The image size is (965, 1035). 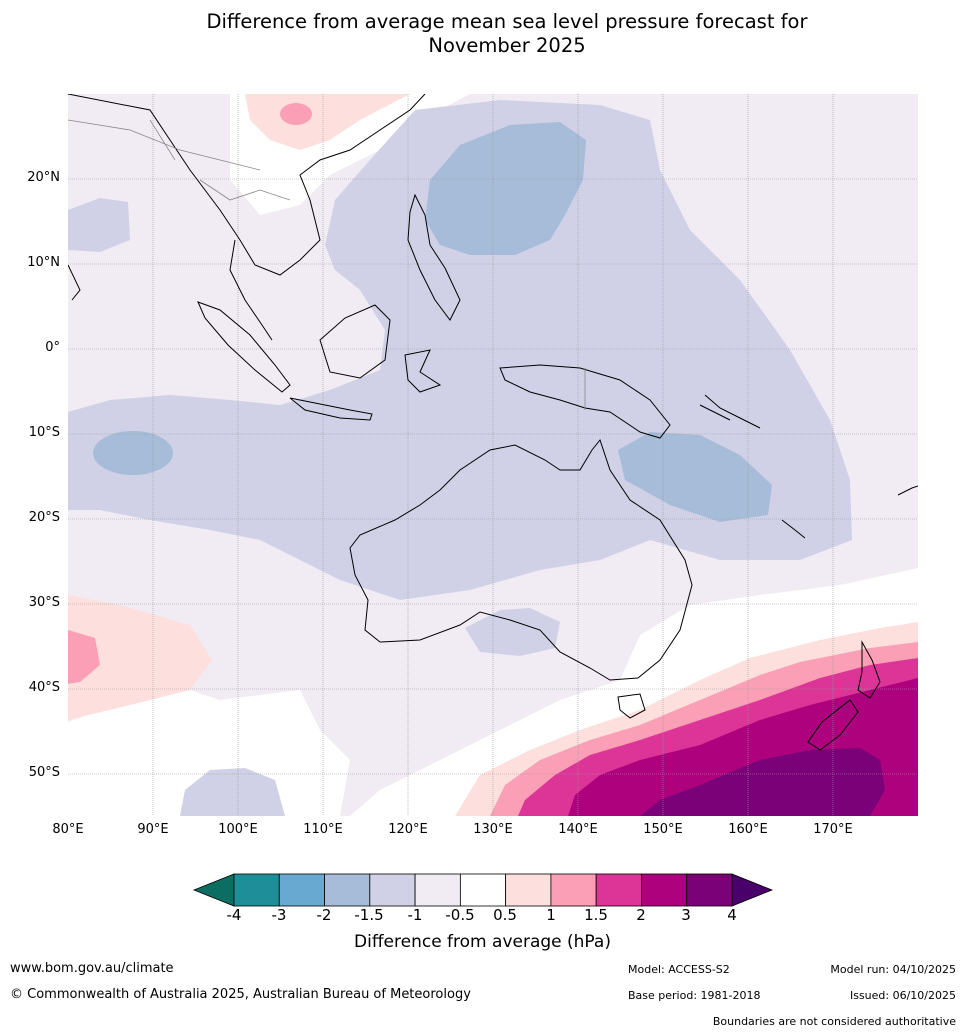 What do you see at coordinates (153, 829) in the screenshot?
I see `lon-label-90e: 90°E` at bounding box center [153, 829].